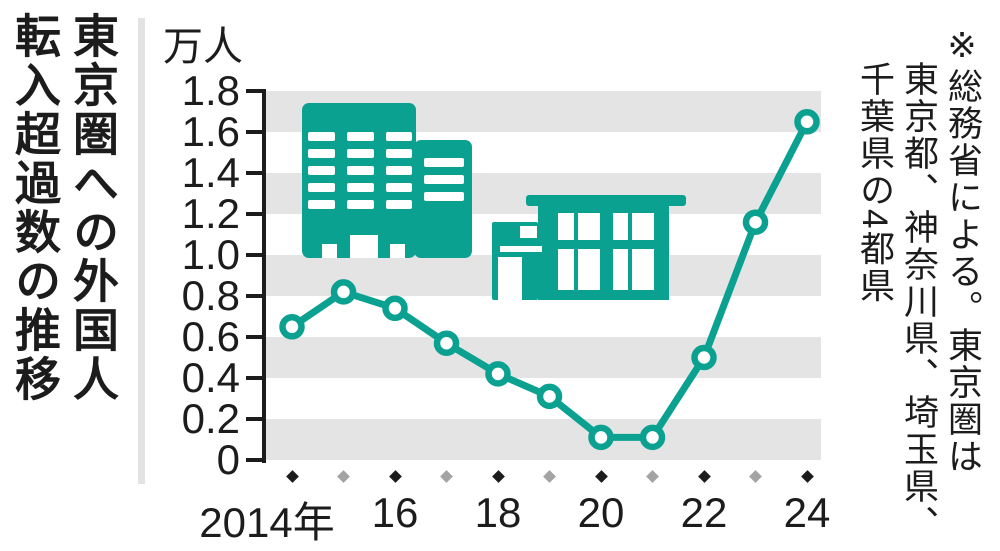 Image resolution: width=1000 pixels, height=551 pixels. What do you see at coordinates (264, 276) in the screenshot?
I see `y-axis-line` at bounding box center [264, 276].